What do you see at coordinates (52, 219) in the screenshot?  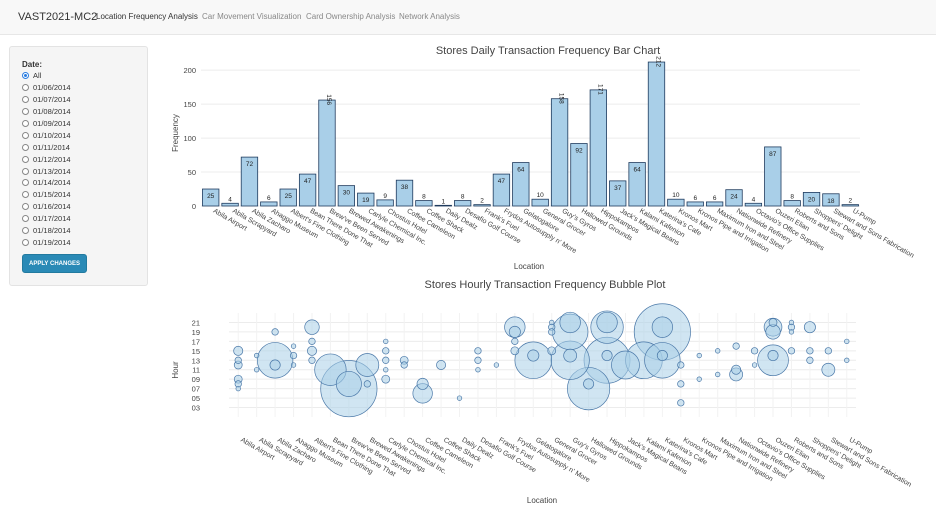 I see `date-option-label: 01/17/2014` at bounding box center [52, 219].